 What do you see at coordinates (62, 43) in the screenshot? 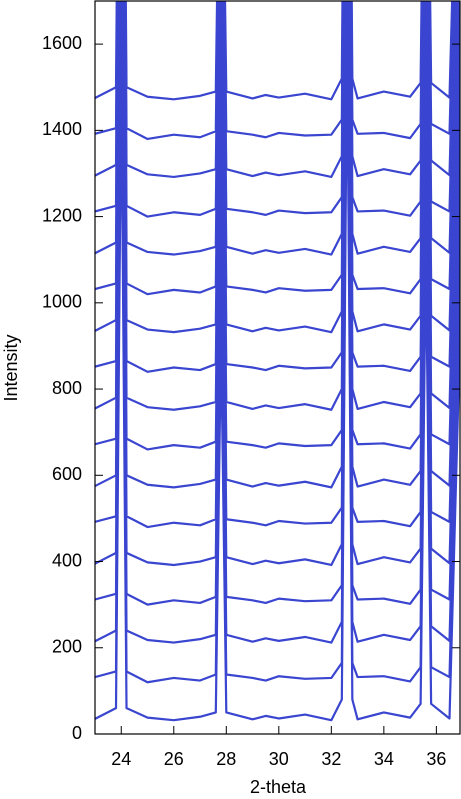
I see `y-tick-label: 1600` at bounding box center [62, 43].